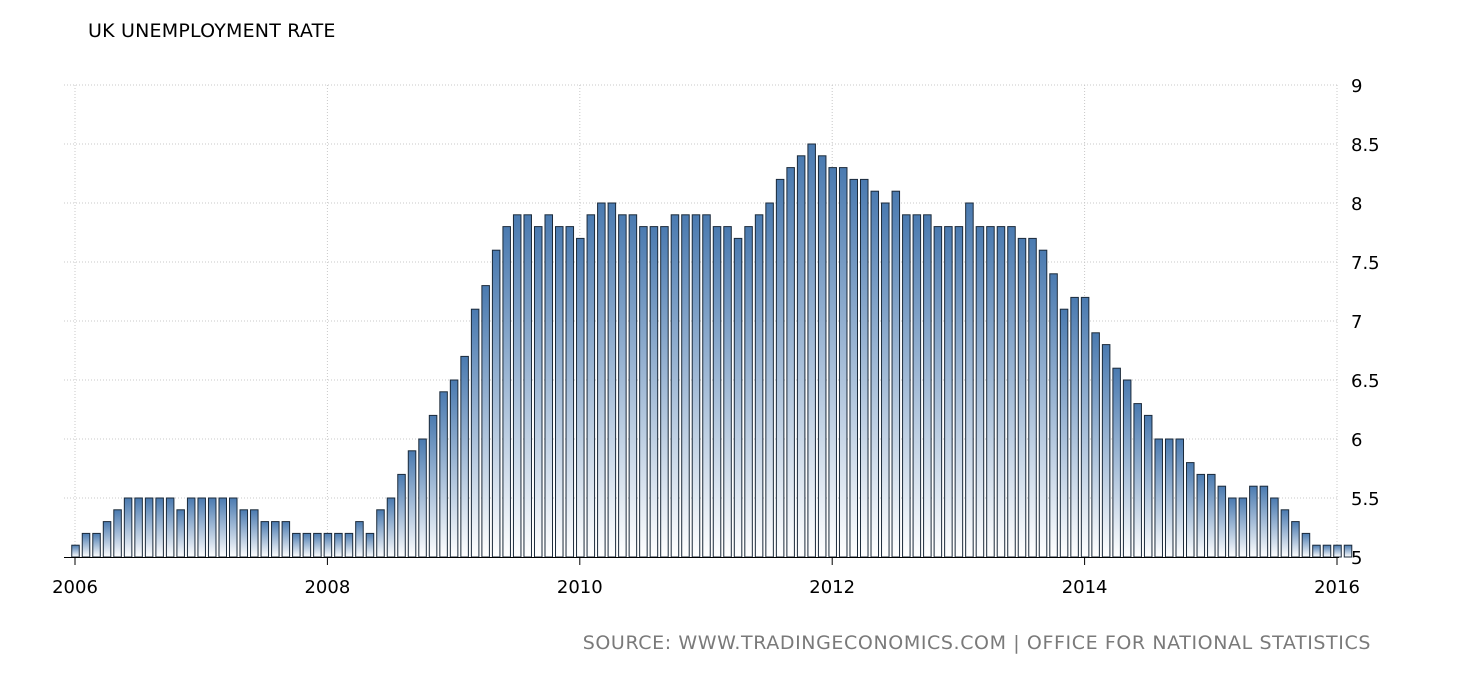  I want to click on axes, so click(701, 561).